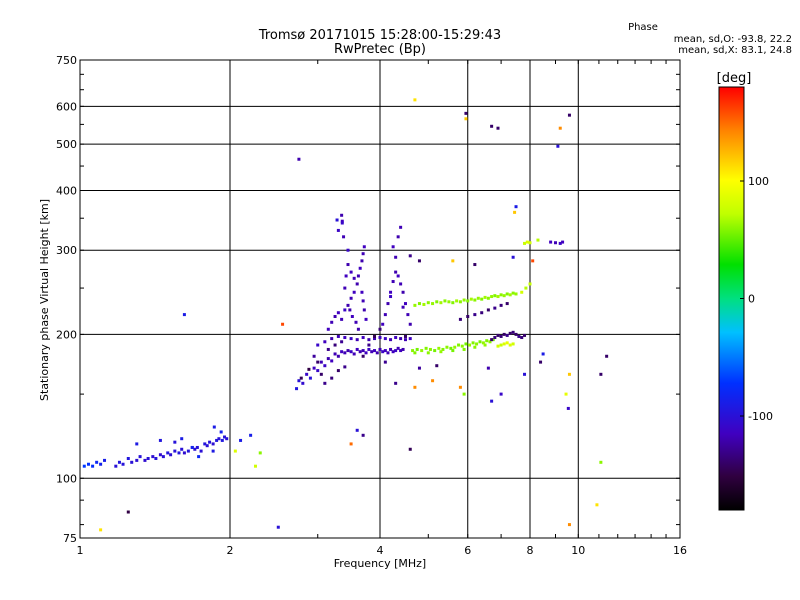 The height and width of the screenshot is (600, 800). What do you see at coordinates (734, 78) in the screenshot?
I see `colorbar-label: [deg]` at bounding box center [734, 78].